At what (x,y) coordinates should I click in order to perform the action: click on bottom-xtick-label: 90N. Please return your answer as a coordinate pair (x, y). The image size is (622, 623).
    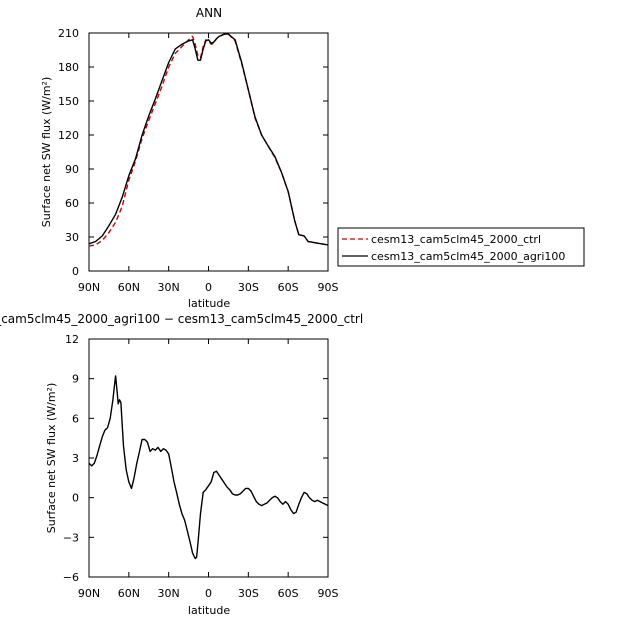
    Looking at the image, I should click on (89, 593).